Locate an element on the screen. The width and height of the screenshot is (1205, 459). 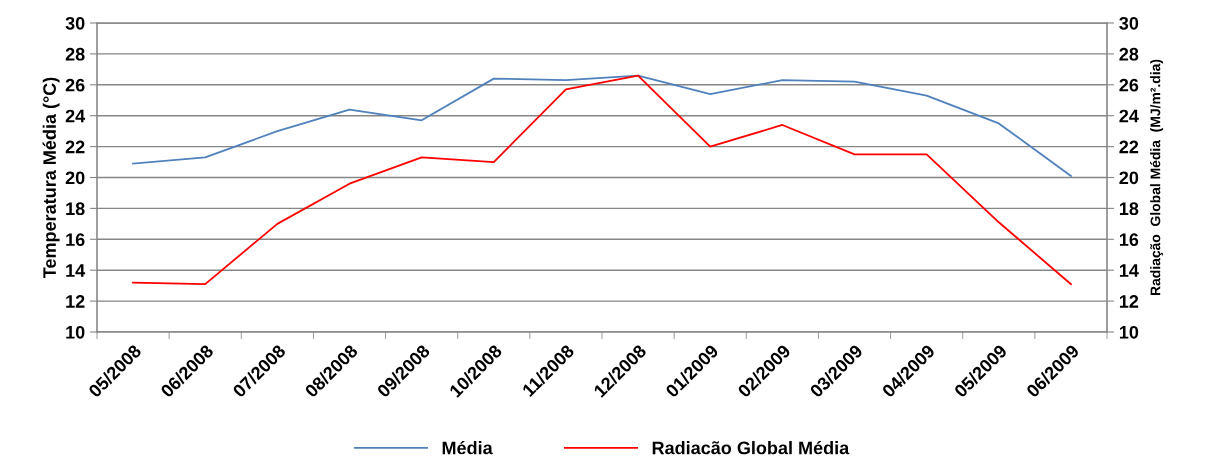
y-tick-label: 26 is located at coordinates (75, 85).